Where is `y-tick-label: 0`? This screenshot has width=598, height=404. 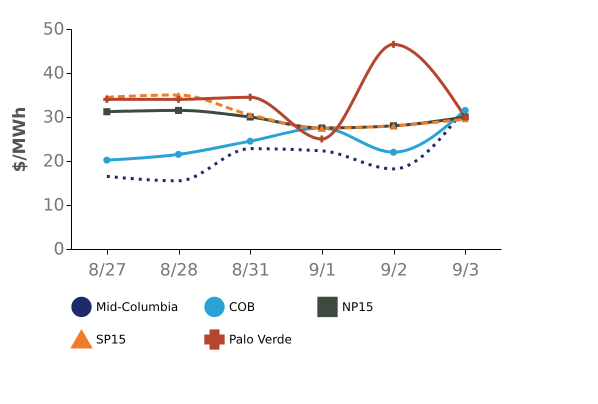 y-tick-label: 0 is located at coordinates (59, 250).